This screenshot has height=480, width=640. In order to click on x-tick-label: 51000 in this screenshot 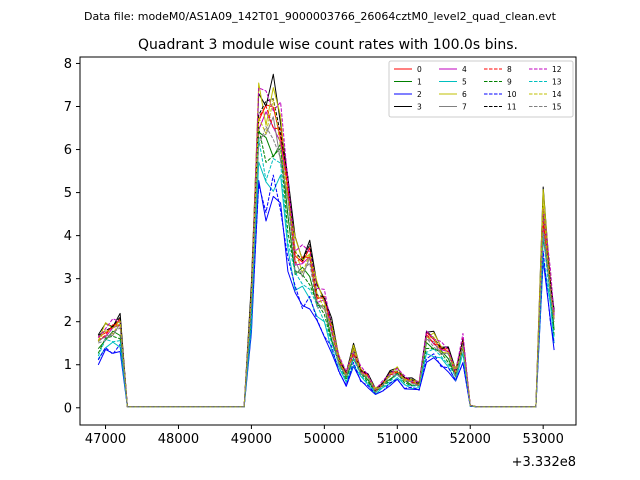, I will do `click(397, 439)`.